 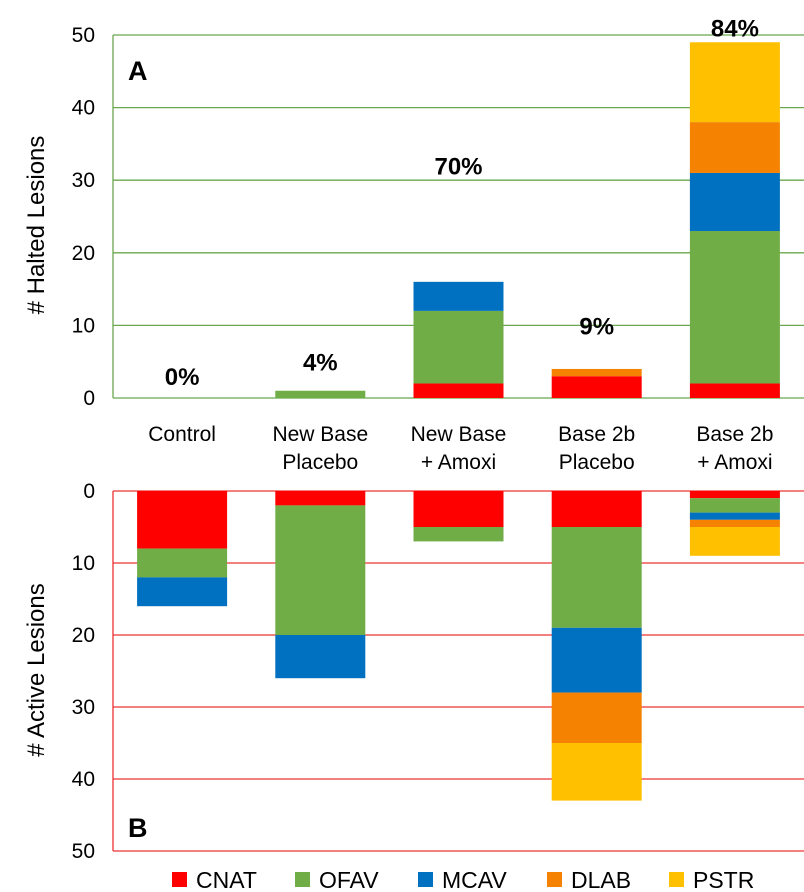 I want to click on legend-swatch-cnat, so click(x=179, y=879).